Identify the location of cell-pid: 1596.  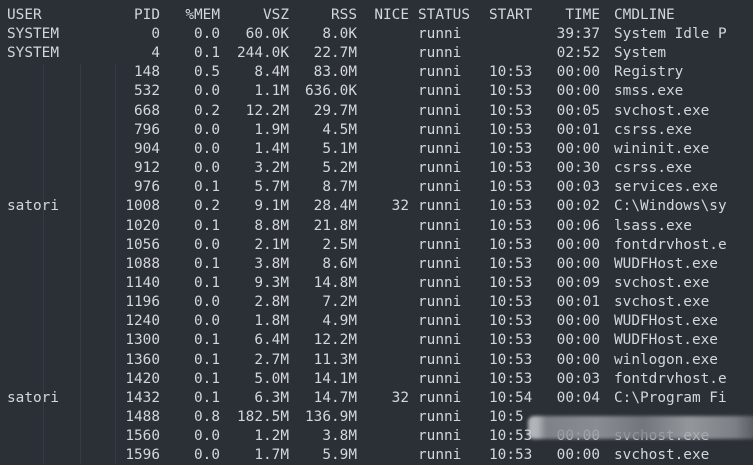
(142, 455).